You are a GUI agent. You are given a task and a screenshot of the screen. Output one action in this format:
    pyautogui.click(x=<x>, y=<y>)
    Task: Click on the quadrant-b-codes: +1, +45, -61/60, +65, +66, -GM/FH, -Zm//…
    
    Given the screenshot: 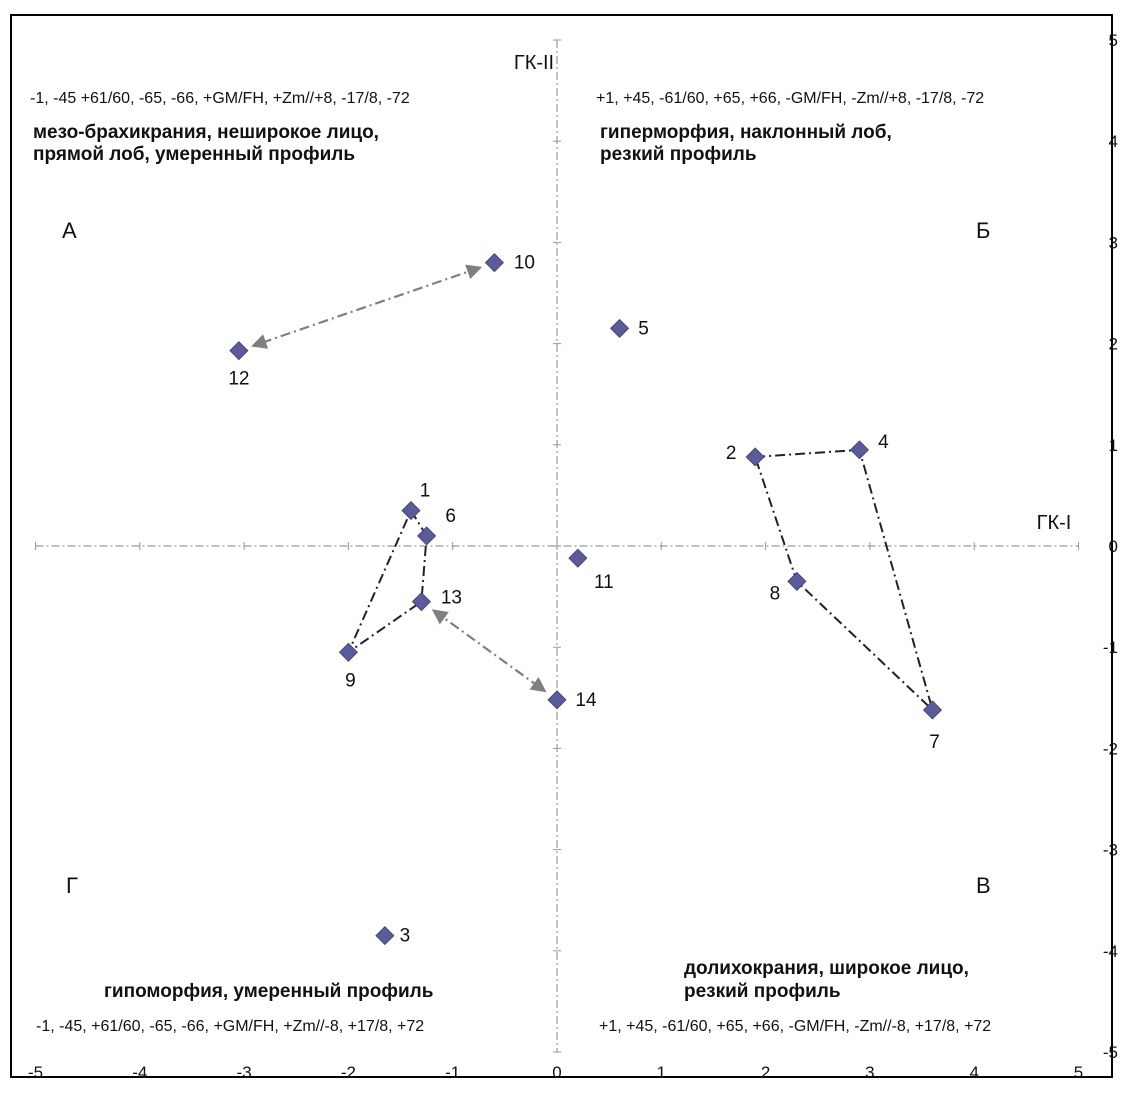 What is the action you would take?
    pyautogui.click(x=790, y=98)
    